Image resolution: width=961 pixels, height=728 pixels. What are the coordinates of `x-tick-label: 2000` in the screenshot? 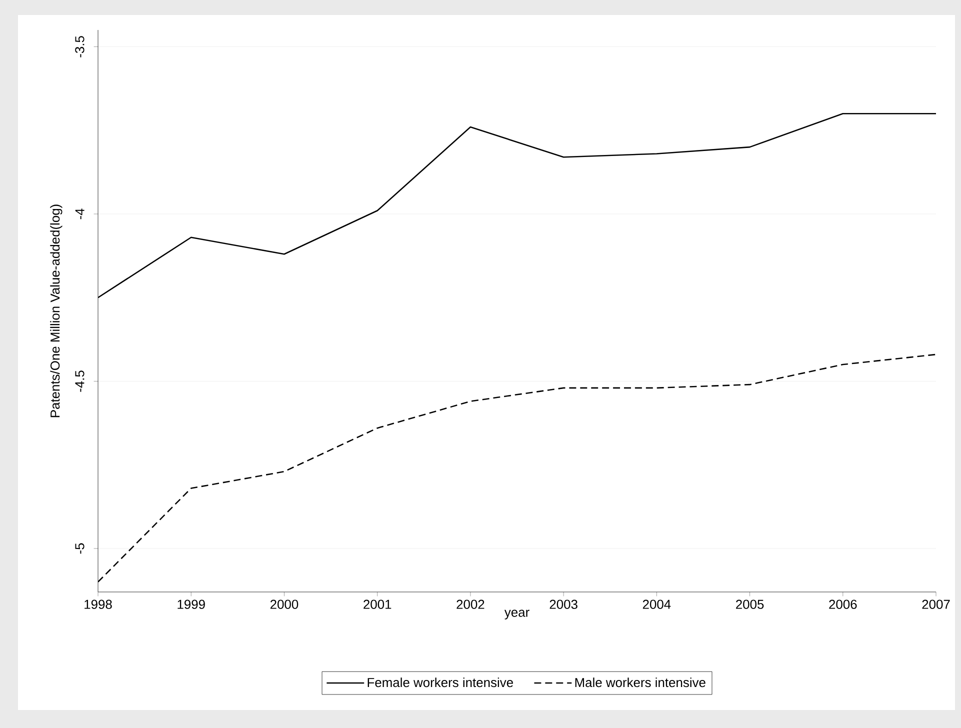 It's located at (284, 604).